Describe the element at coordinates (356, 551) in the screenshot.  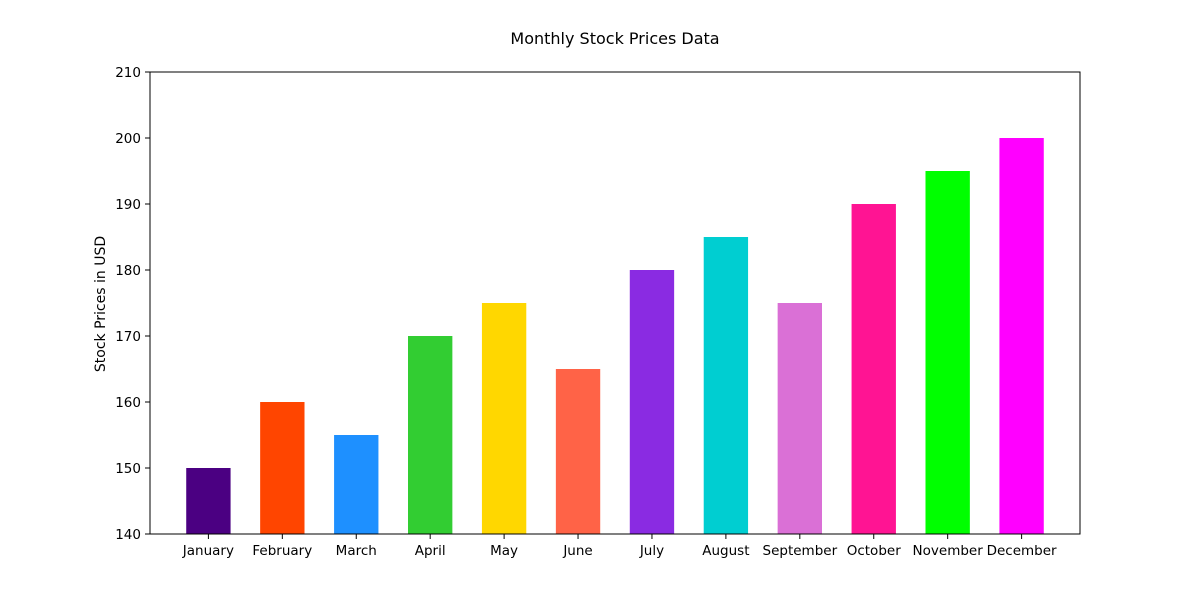
I see `x-tick-label: March` at that location.